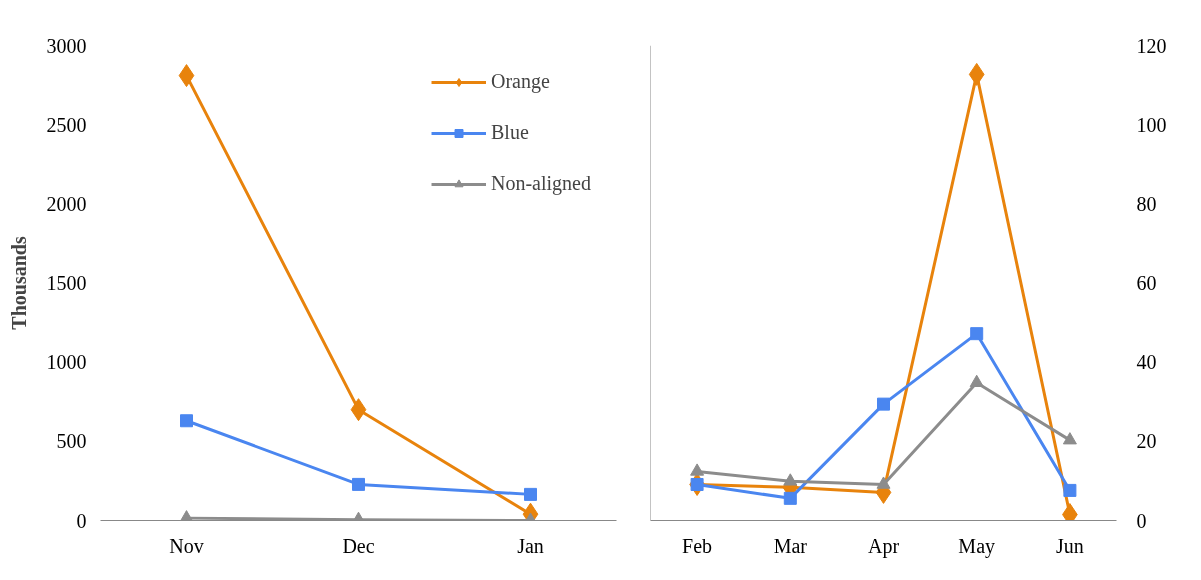 Image resolution: width=1201 pixels, height=580 pixels. Describe the element at coordinates (18, 283) in the screenshot. I see `y-axis-title: Thousands` at that location.